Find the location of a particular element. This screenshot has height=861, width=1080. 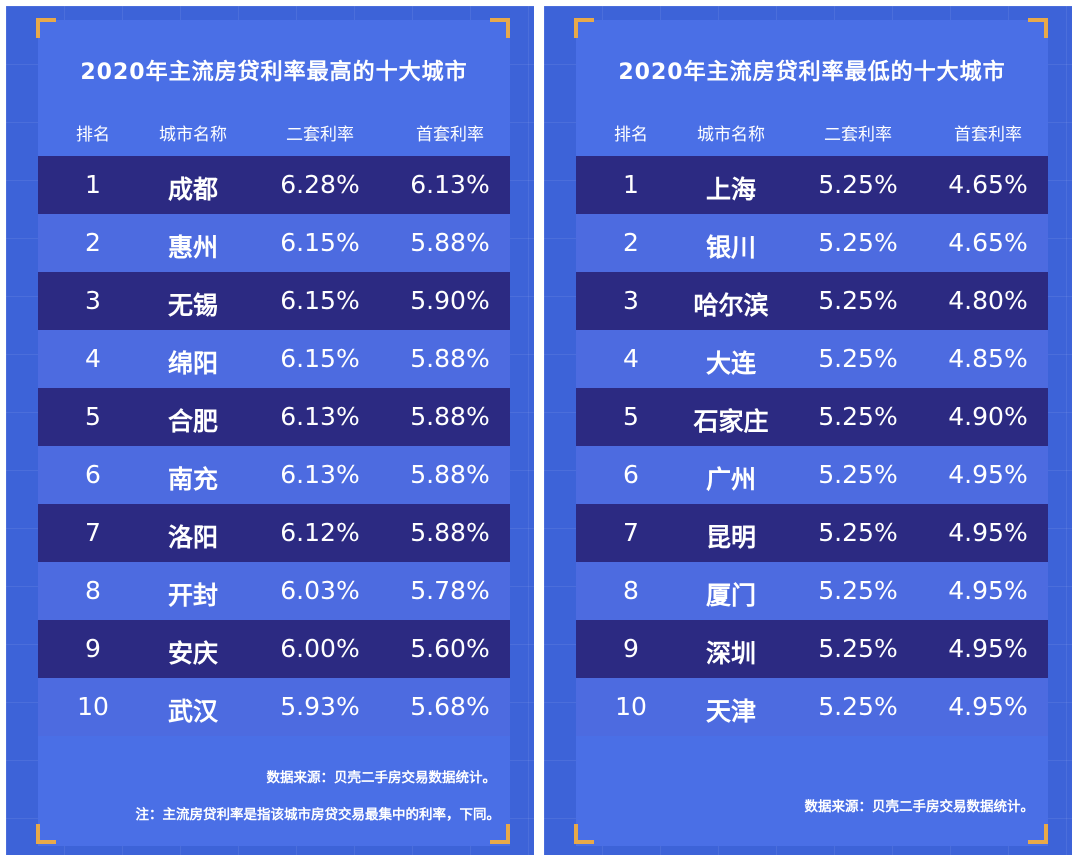

table-row: 2 银川 5.25% 4.65% is located at coordinates (812, 243).